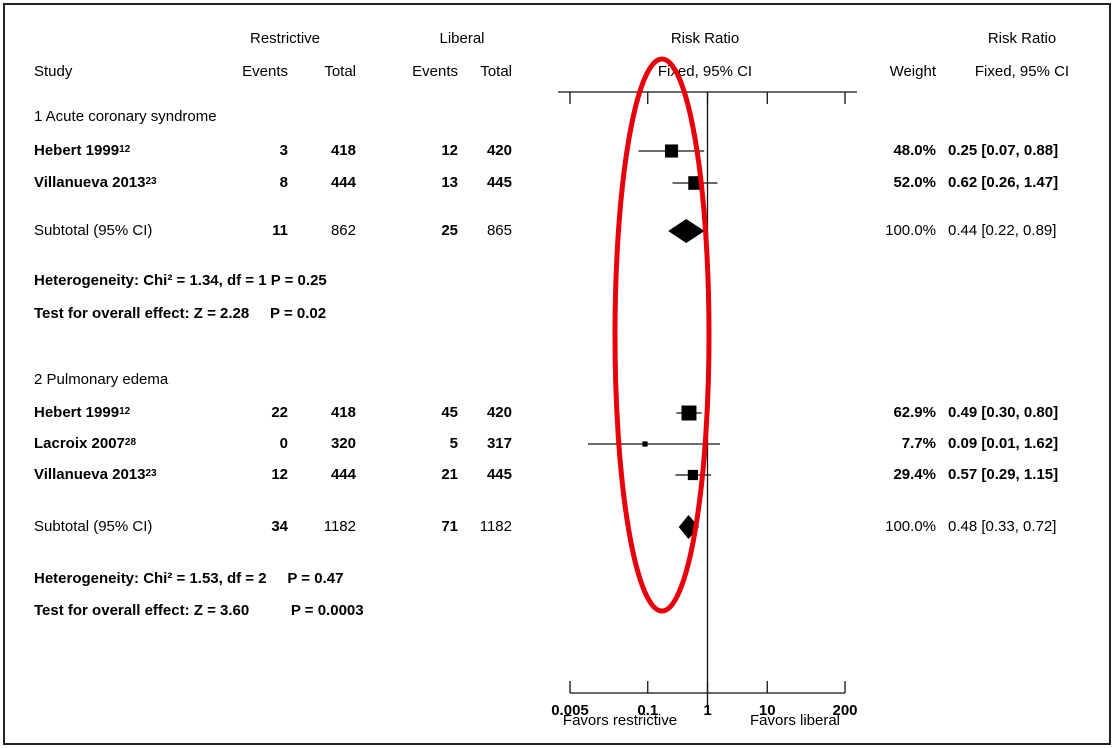  I want to click on tick-label: 1, so click(707, 710).